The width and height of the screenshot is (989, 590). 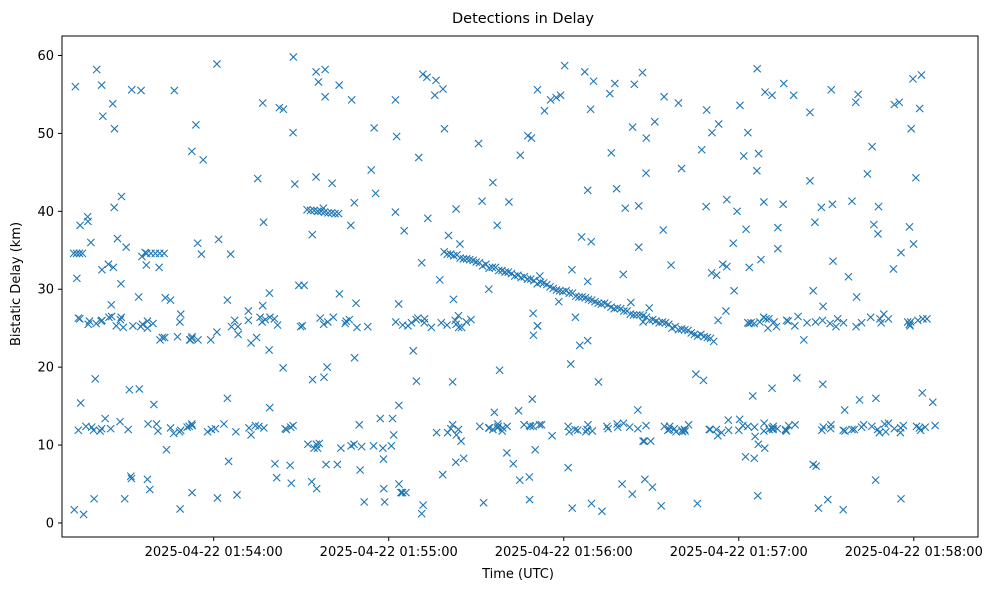 What do you see at coordinates (914, 552) in the screenshot?
I see `x-tick-label: 2025-04-22 01:58:00` at bounding box center [914, 552].